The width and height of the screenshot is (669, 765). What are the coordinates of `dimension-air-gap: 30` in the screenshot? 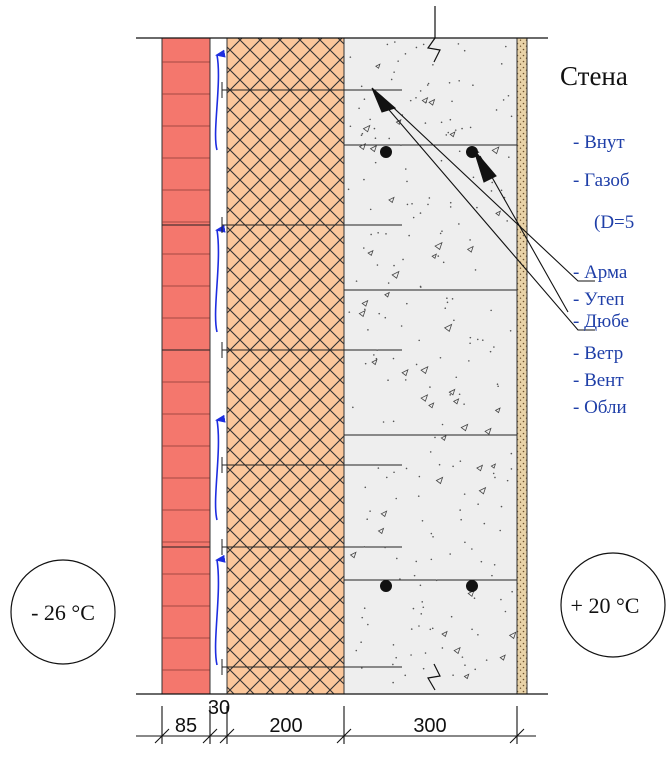 It's located at (219, 708).